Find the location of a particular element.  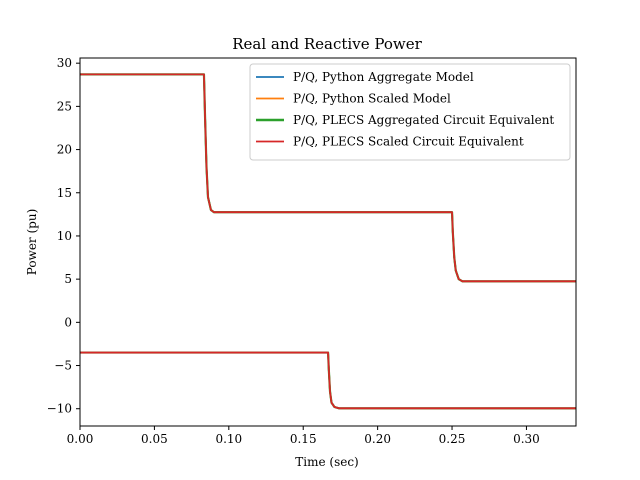

y-axis-label: Power (pu) is located at coordinates (32, 242).